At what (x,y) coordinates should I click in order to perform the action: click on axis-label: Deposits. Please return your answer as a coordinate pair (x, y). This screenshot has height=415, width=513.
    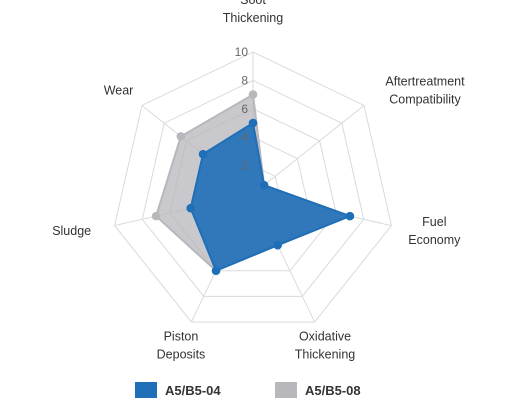
    Looking at the image, I should click on (181, 355).